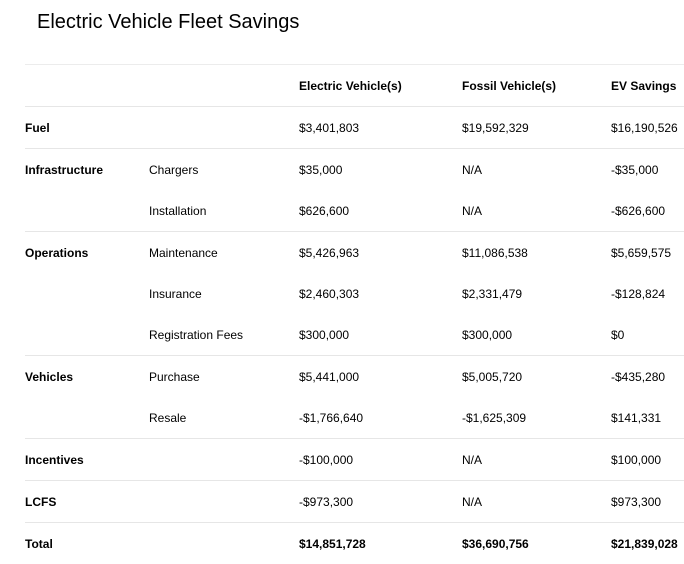 The height and width of the screenshot is (564, 684). Describe the element at coordinates (224, 335) in the screenshot. I see `row-subcategory: Registration Fees` at that location.